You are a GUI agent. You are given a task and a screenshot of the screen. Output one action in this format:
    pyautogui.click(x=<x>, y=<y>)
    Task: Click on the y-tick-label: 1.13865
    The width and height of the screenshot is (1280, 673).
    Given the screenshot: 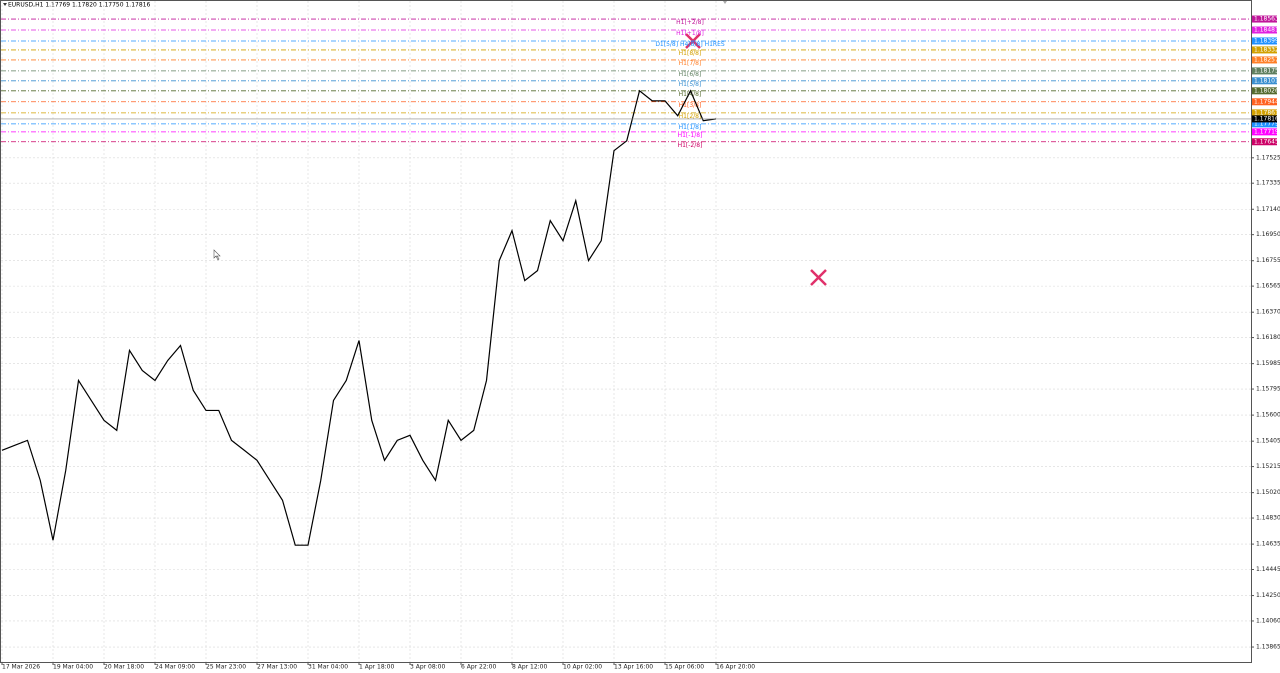 What is the action you would take?
    pyautogui.click(x=1268, y=647)
    